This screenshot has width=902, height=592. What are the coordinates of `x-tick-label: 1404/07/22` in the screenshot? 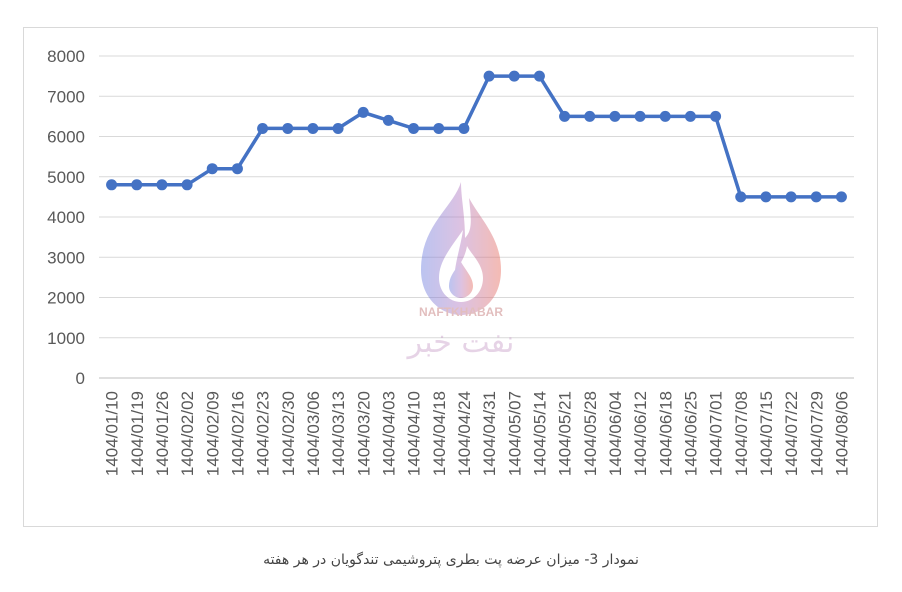 It's located at (791, 433).